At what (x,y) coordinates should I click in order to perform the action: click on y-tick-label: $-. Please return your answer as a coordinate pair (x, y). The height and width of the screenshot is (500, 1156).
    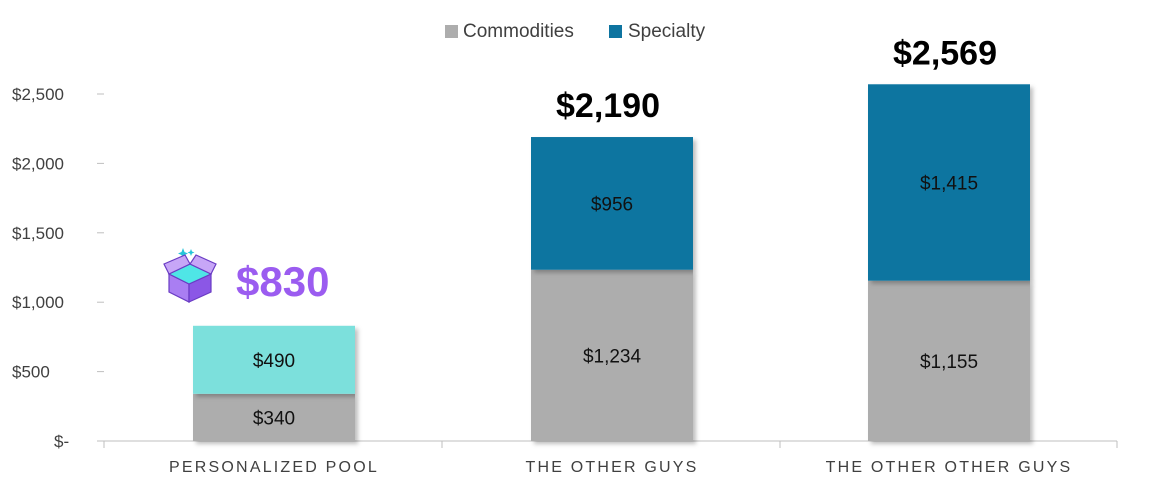
    Looking at the image, I should click on (61, 441).